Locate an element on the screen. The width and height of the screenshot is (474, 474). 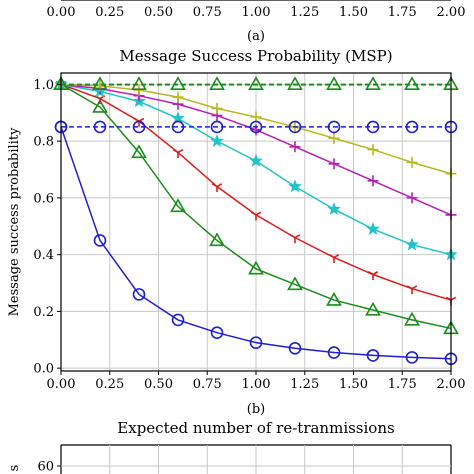
retrans-y-ticks: 60 is located at coordinates (49, 467).